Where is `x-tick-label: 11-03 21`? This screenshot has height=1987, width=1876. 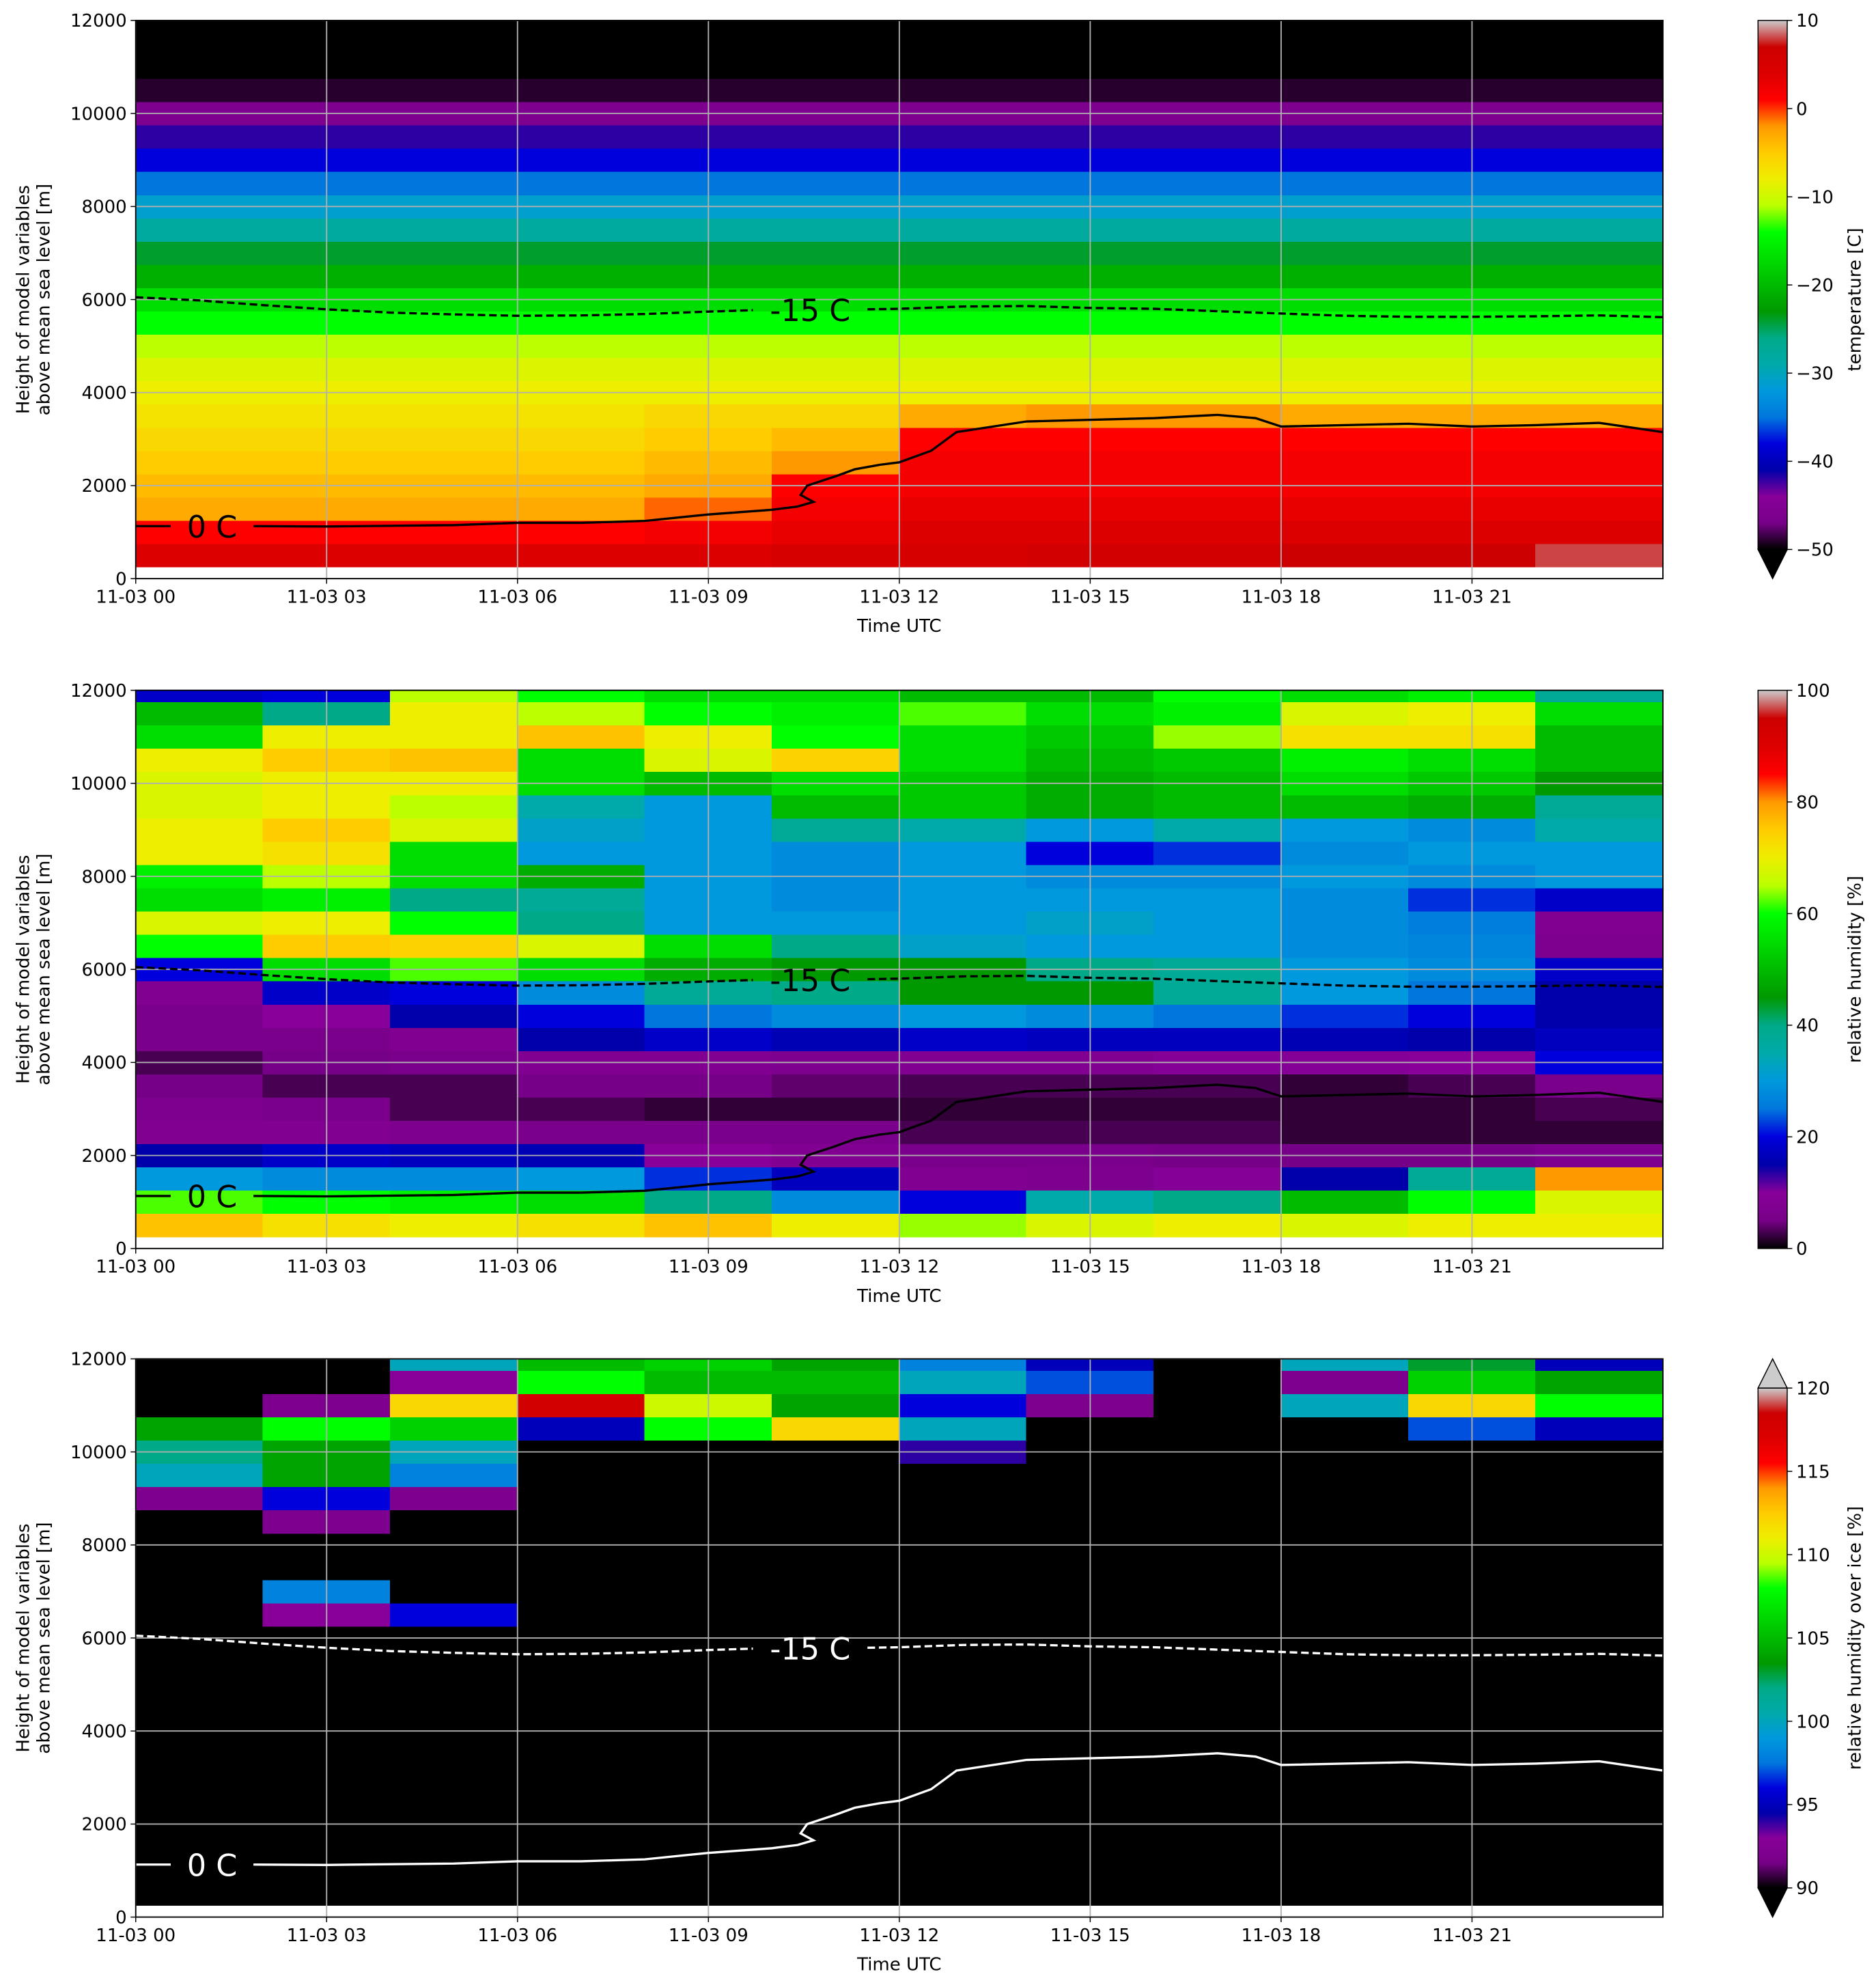 x-tick-label: 11-03 21 is located at coordinates (1472, 597).